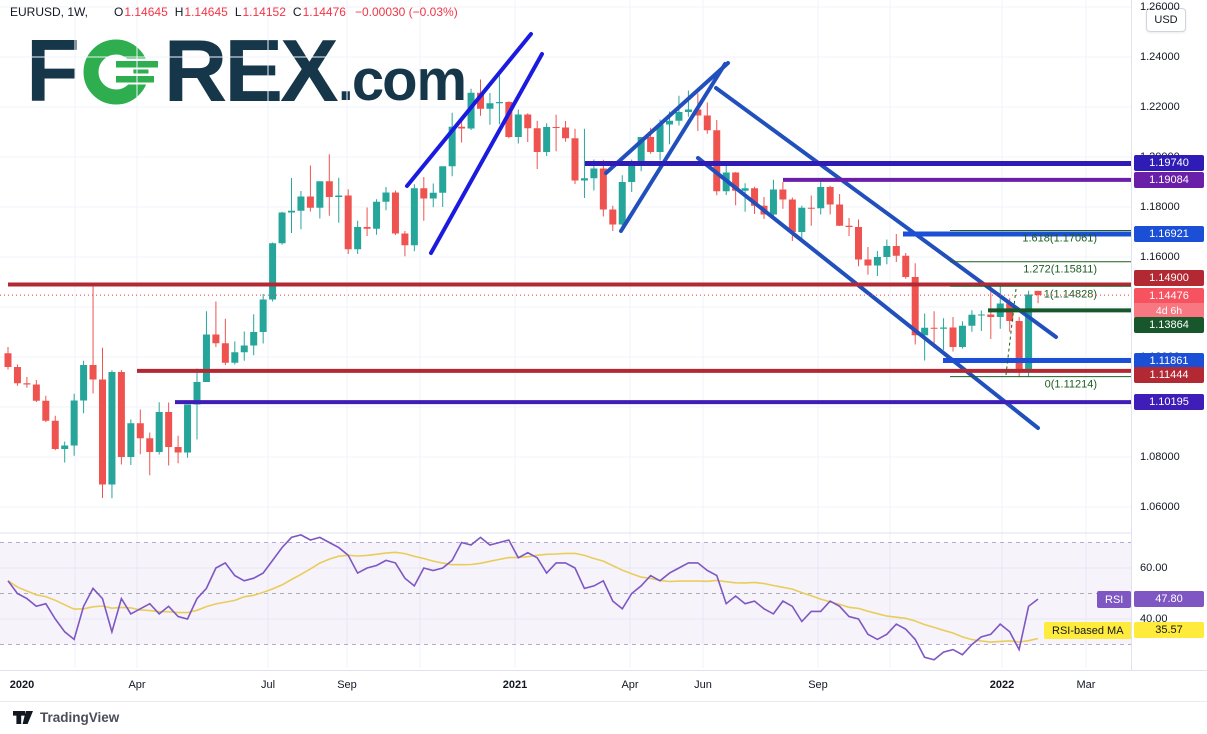  What do you see at coordinates (206, 12) in the screenshot?
I see `high-value: 1.14645` at bounding box center [206, 12].